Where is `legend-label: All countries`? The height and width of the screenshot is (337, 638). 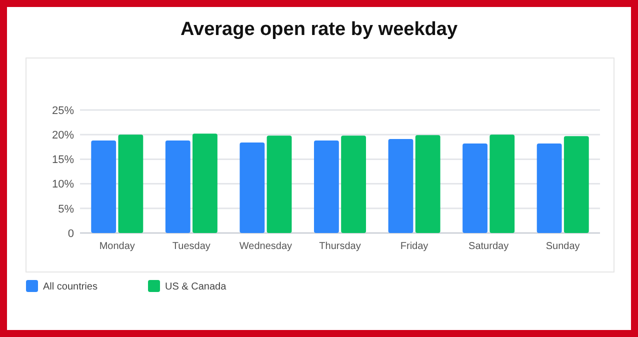
legend-label: All countries is located at coordinates (70, 287).